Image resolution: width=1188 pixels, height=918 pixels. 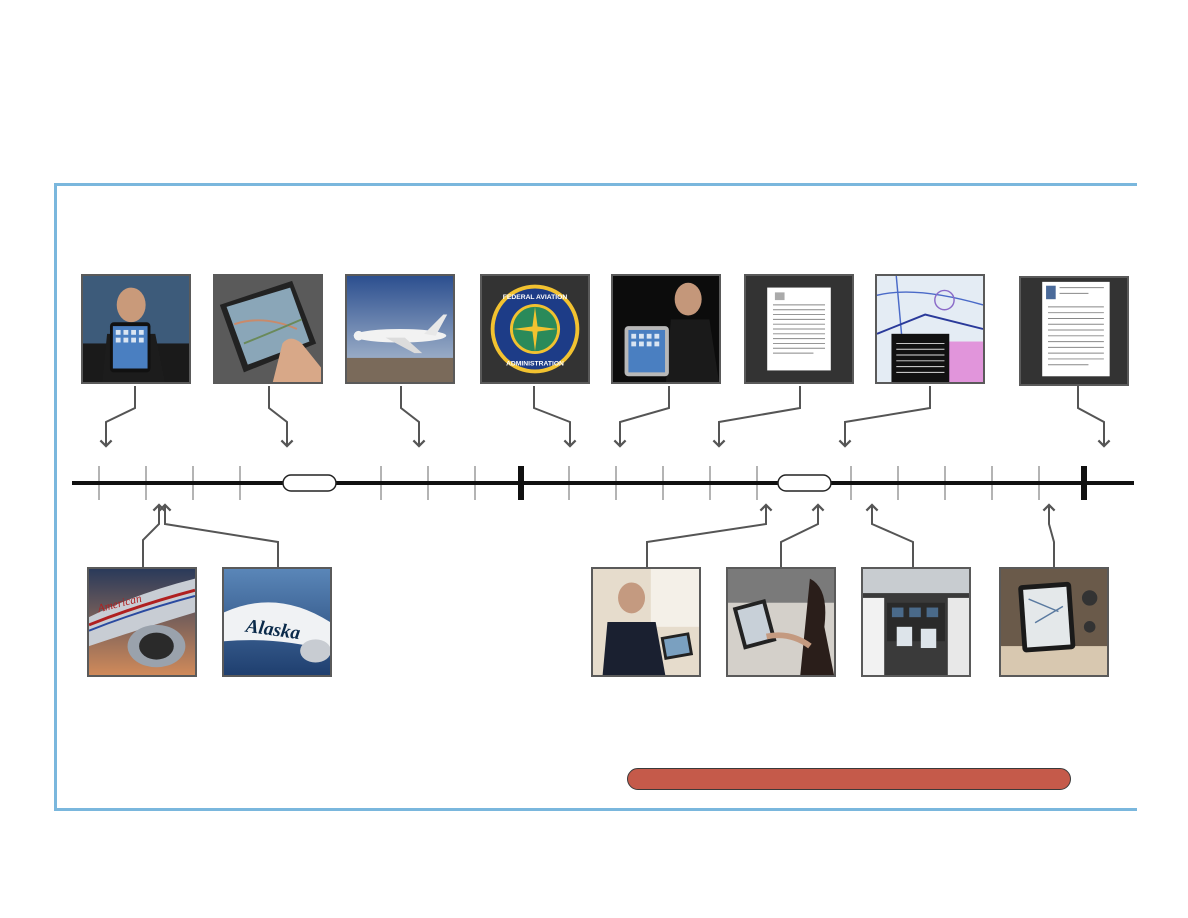 I want to click on connector-ipad-2-announcement, so click(x=641, y=417).